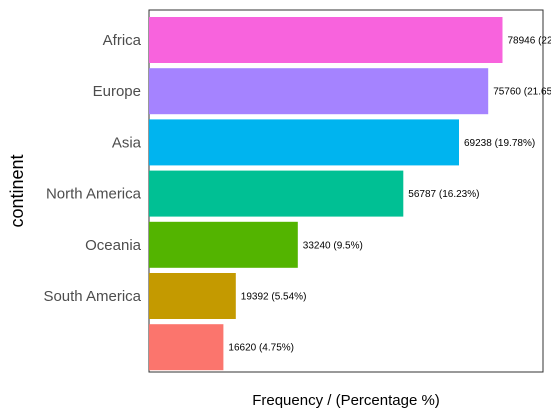 This screenshot has width=551, height=415. I want to click on bar-south-america, so click(192, 296).